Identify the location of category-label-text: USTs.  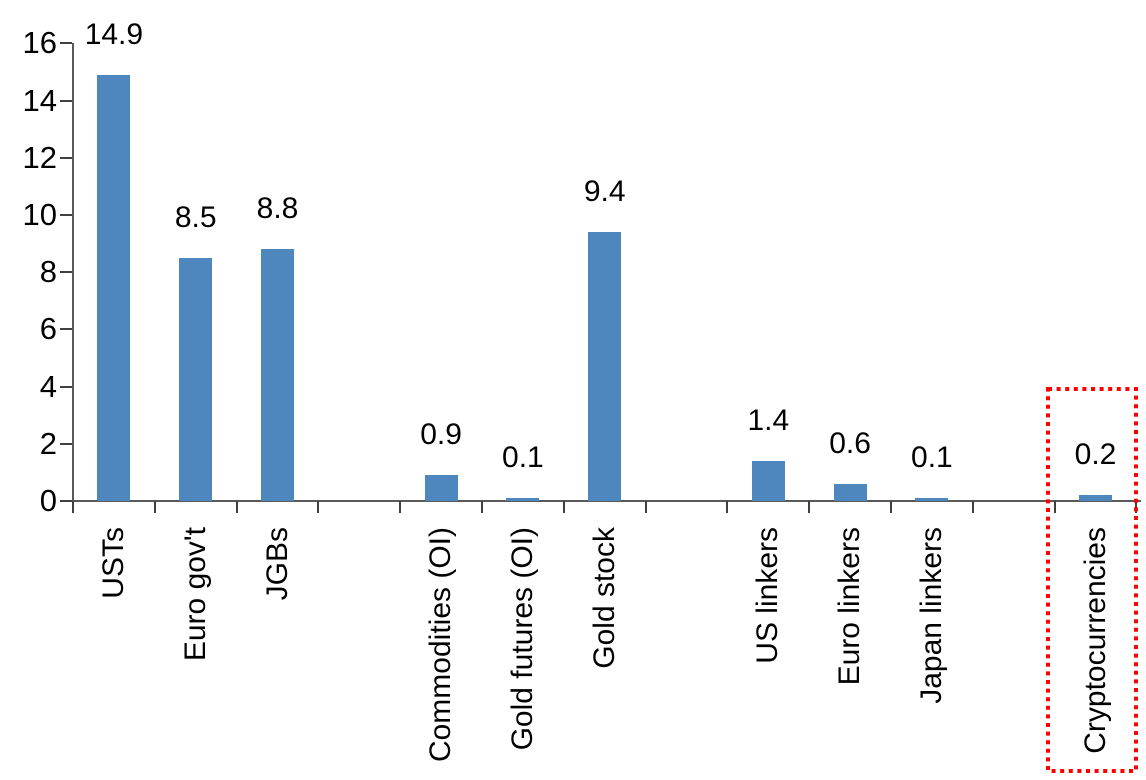
(113, 563).